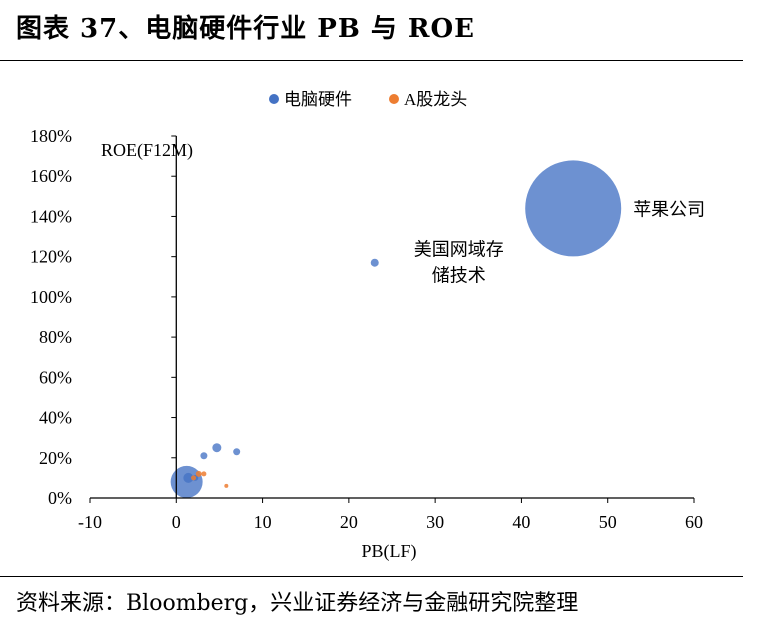 Image resolution: width=762 pixels, height=630 pixels. Describe the element at coordinates (297, 603) in the screenshot. I see `source-note: 资料来源：Bloomberg，兴业证券经济与金融研究院整理` at that location.